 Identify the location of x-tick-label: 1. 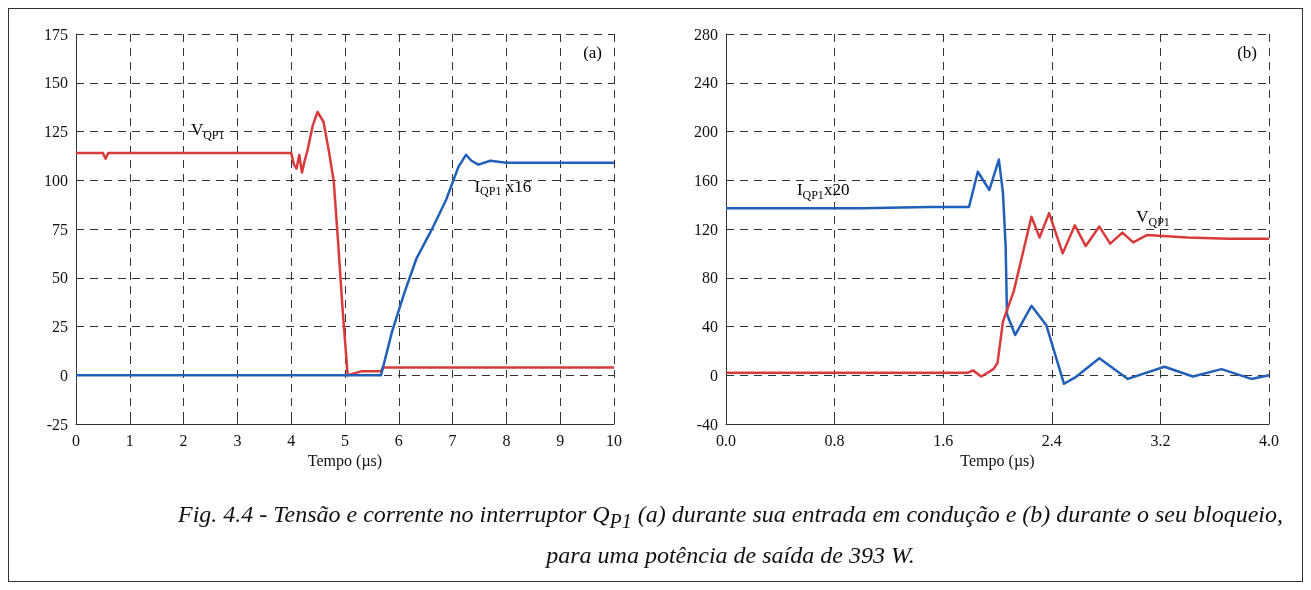
(129, 440).